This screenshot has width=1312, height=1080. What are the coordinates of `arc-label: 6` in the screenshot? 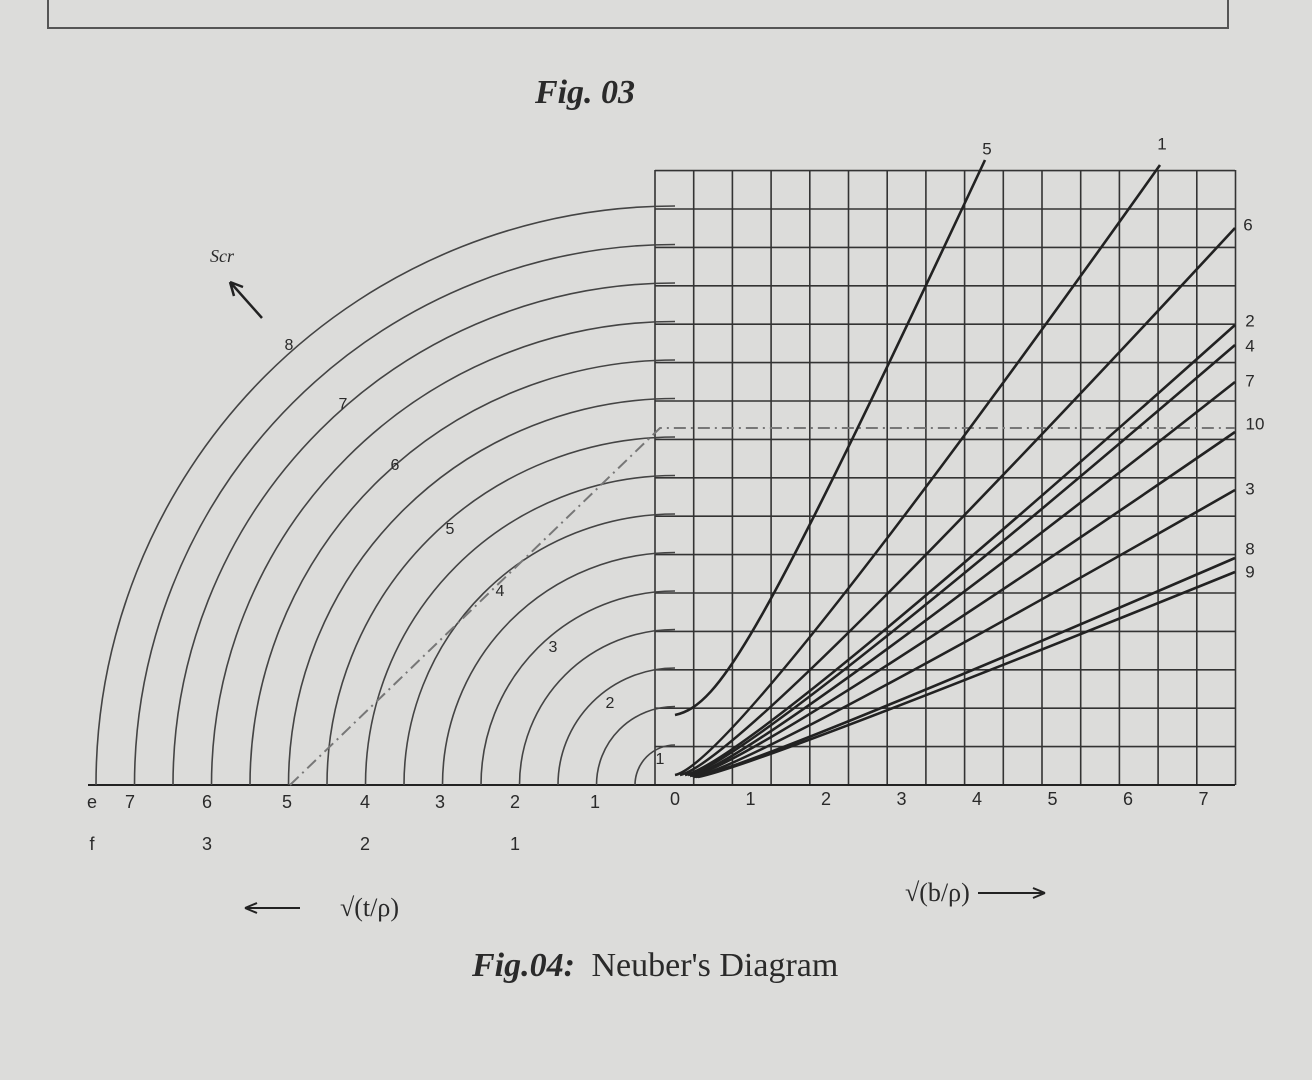 It's located at (395, 465).